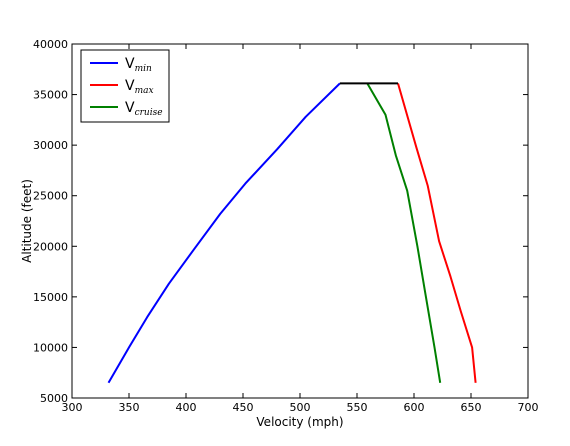 The width and height of the screenshot is (570, 446). What do you see at coordinates (72, 407) in the screenshot?
I see `x-tick-label: 300` at bounding box center [72, 407].